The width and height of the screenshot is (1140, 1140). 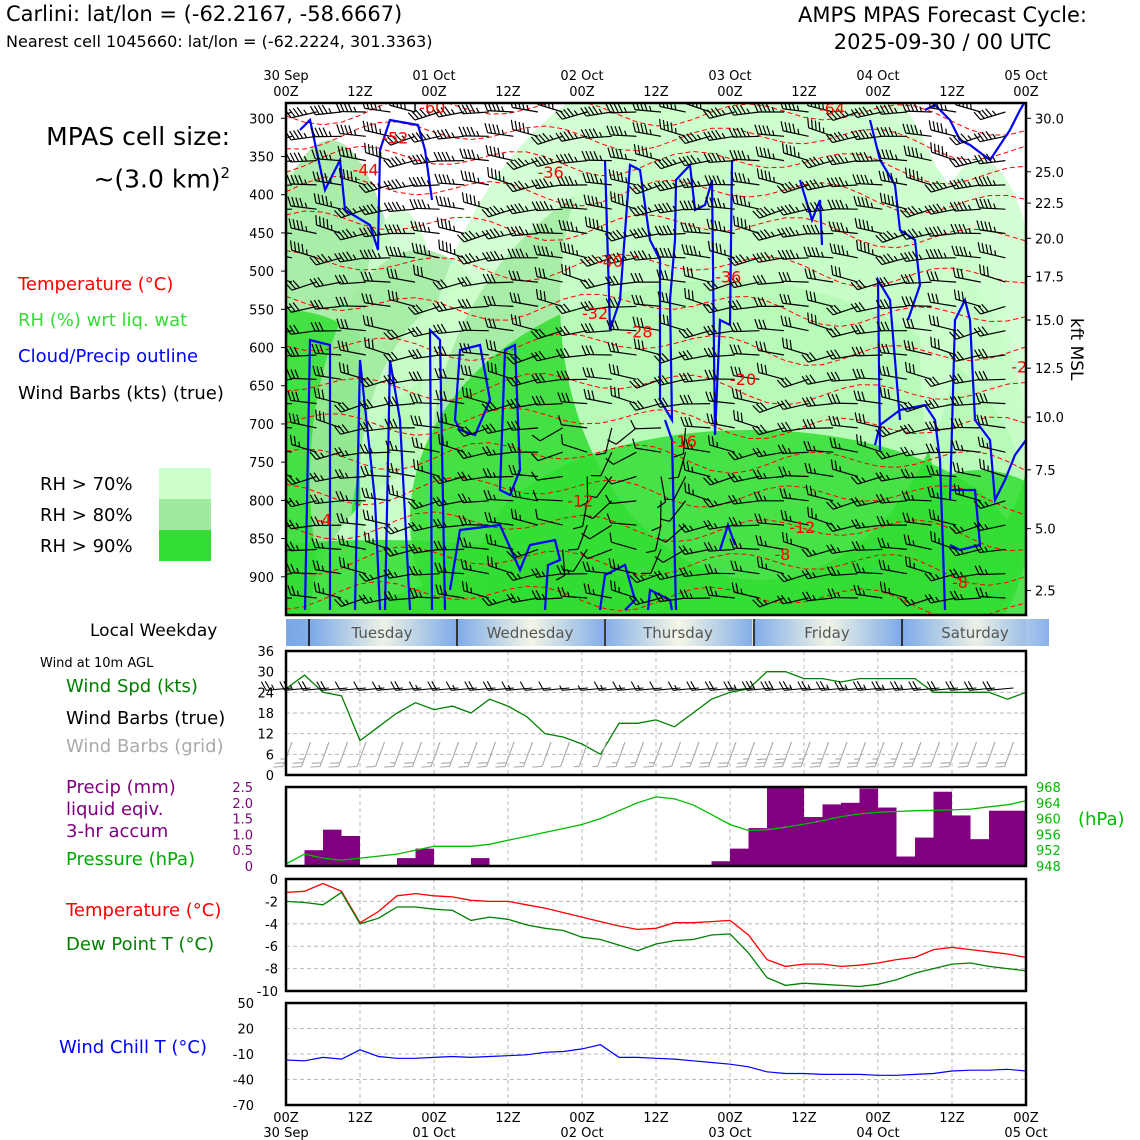 What do you see at coordinates (639, 687) in the screenshot?
I see `wind-barb-true-half-flag` at bounding box center [639, 687].